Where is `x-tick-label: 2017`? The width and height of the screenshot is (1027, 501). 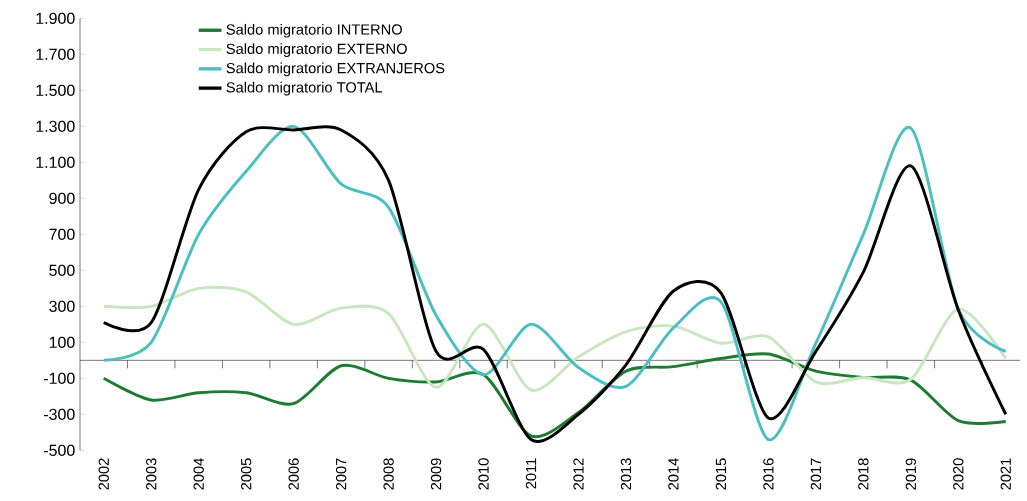
x-tick-label: 2017 is located at coordinates (816, 474).